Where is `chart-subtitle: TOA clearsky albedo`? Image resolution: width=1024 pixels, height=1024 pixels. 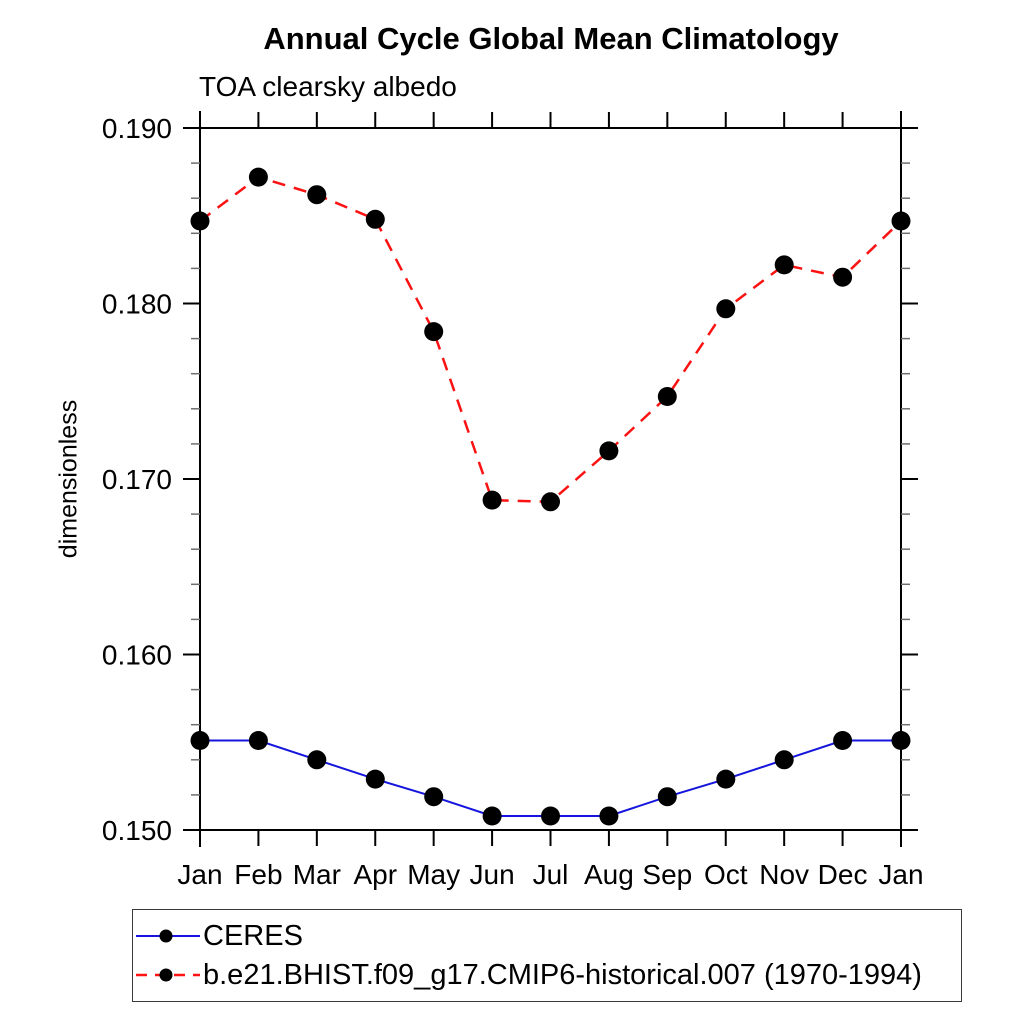 chart-subtitle: TOA clearsky albedo is located at coordinates (328, 86).